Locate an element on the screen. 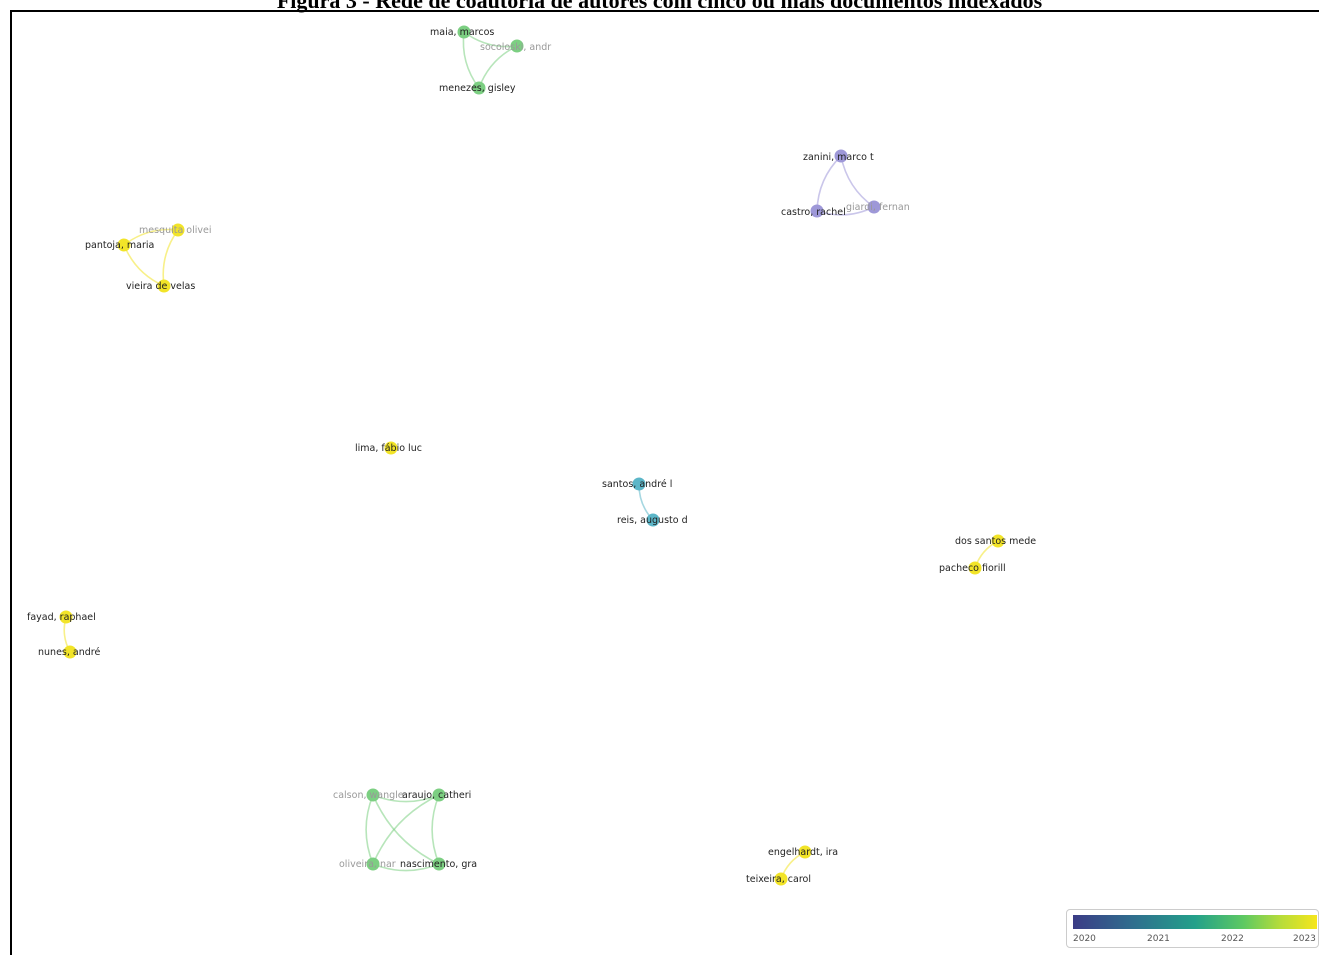  node-label-nunes: nunes, andré is located at coordinates (69, 652).